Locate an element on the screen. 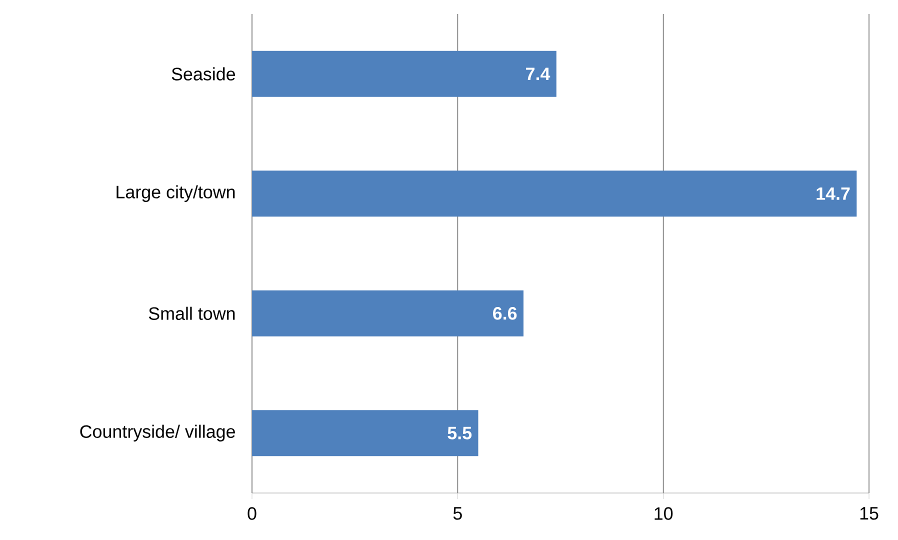 Image resolution: width=898 pixels, height=540 pixels. data-label: 5.5 is located at coordinates (460, 433).